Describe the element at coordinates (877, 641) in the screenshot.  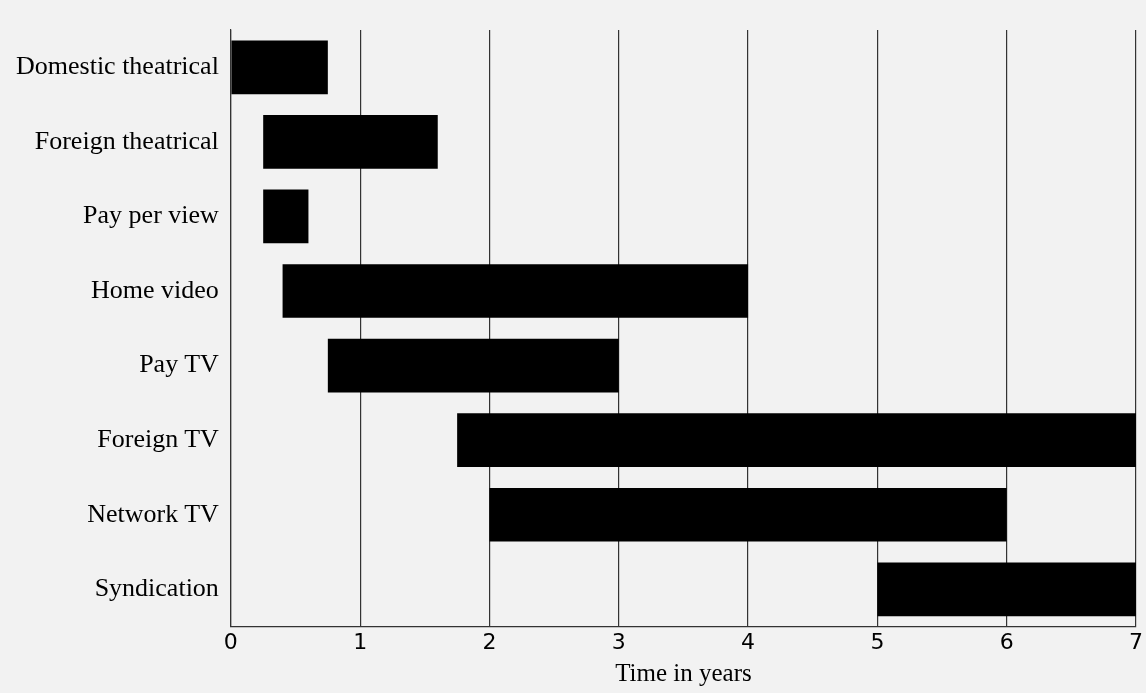
I see `x-tick-label: 5` at that location.